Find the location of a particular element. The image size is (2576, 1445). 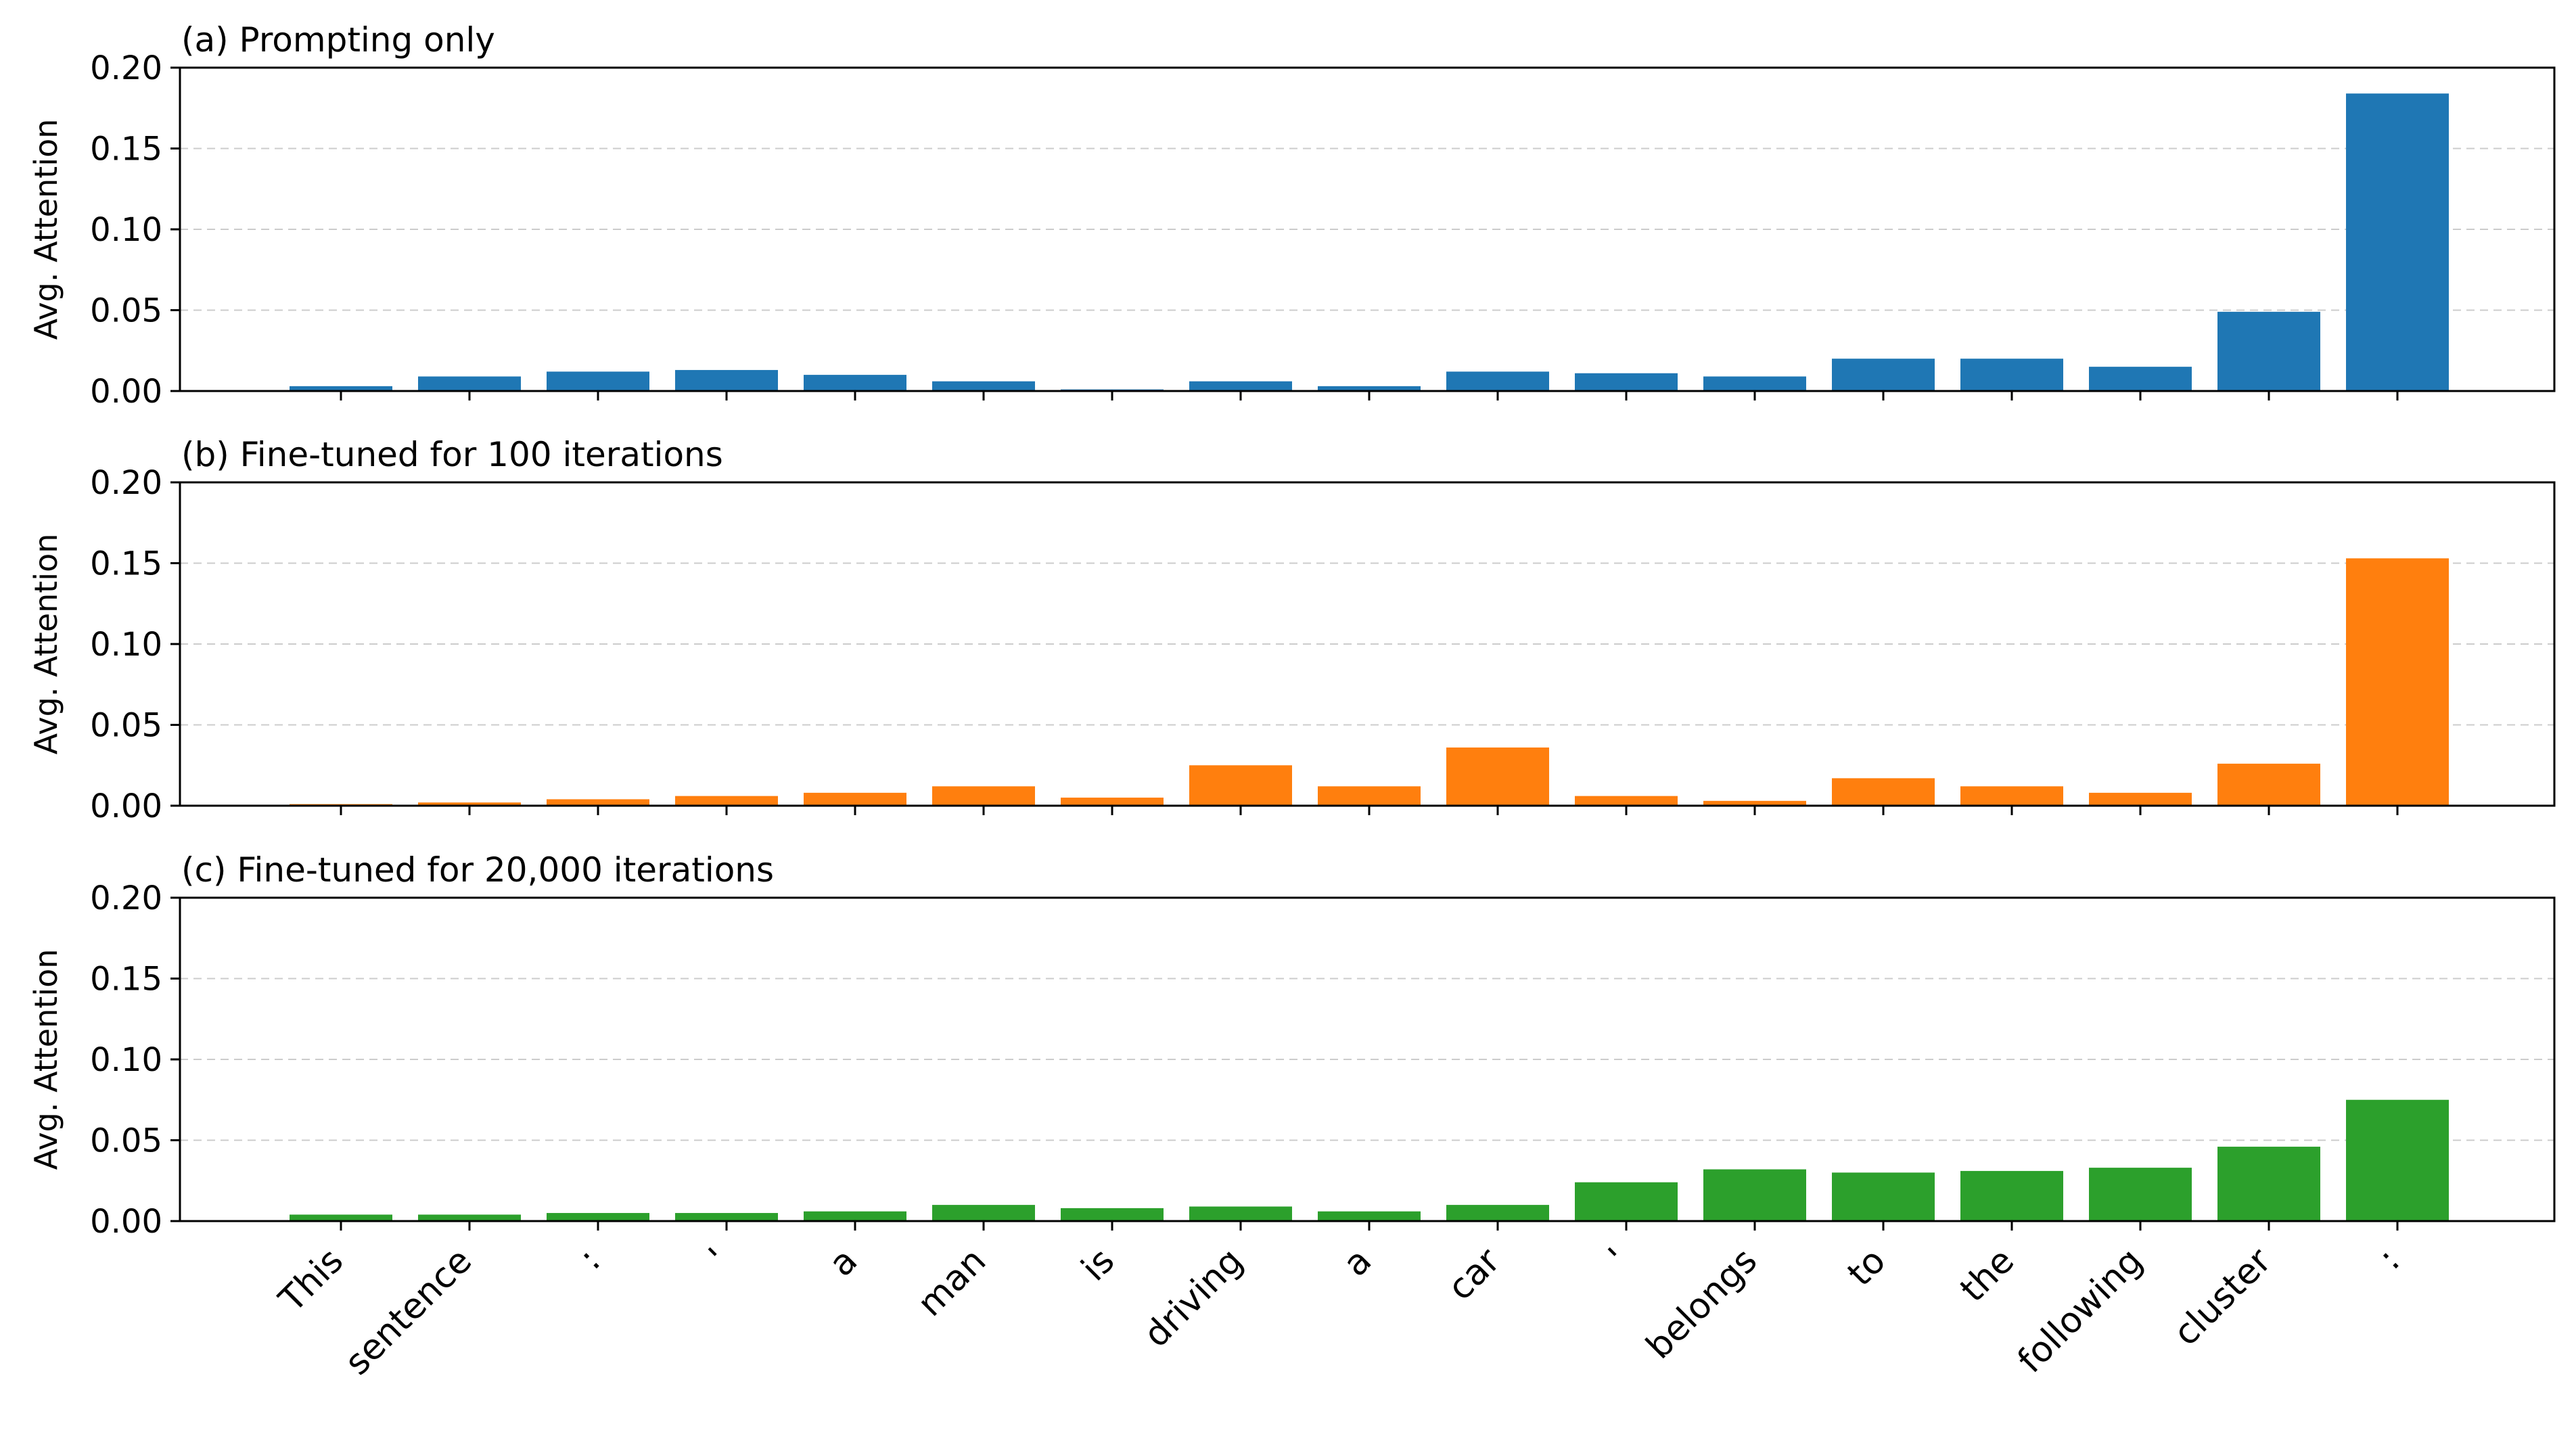

x-tick-label: cluster is located at coordinates (2223, 1297).